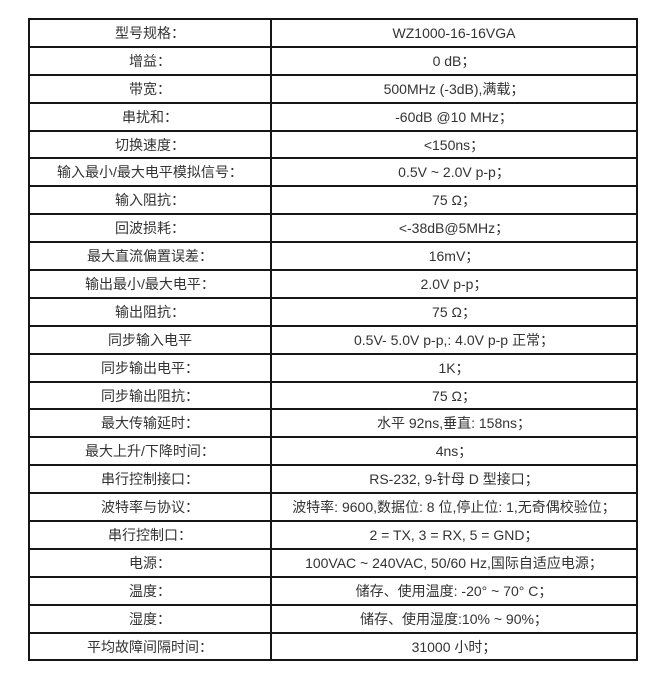 The height and width of the screenshot is (686, 658). Describe the element at coordinates (150, 60) in the screenshot. I see `spec-label: 增益：` at that location.